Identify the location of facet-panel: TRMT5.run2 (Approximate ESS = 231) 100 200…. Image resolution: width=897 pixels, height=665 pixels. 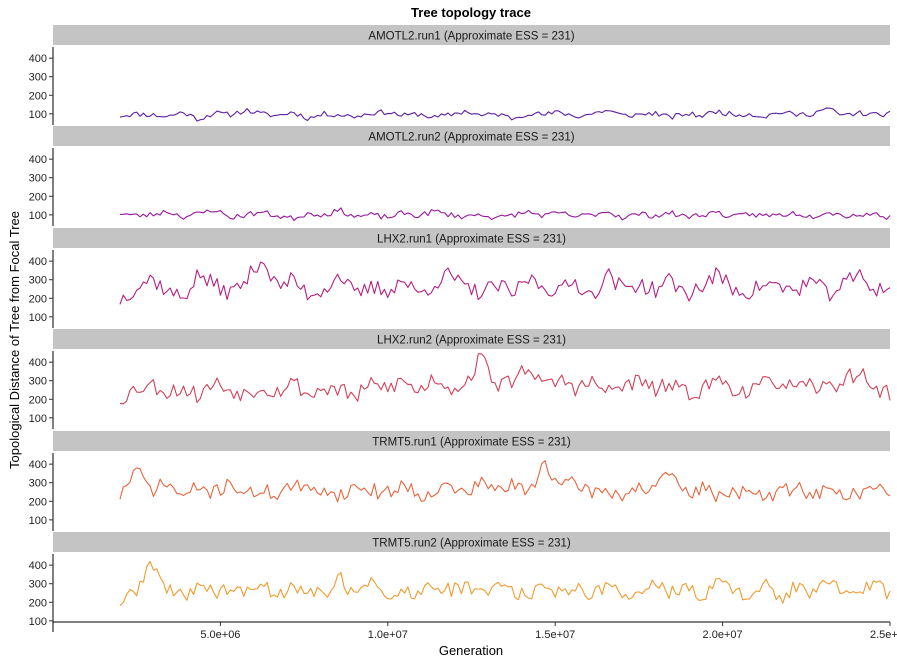
(460, 582).